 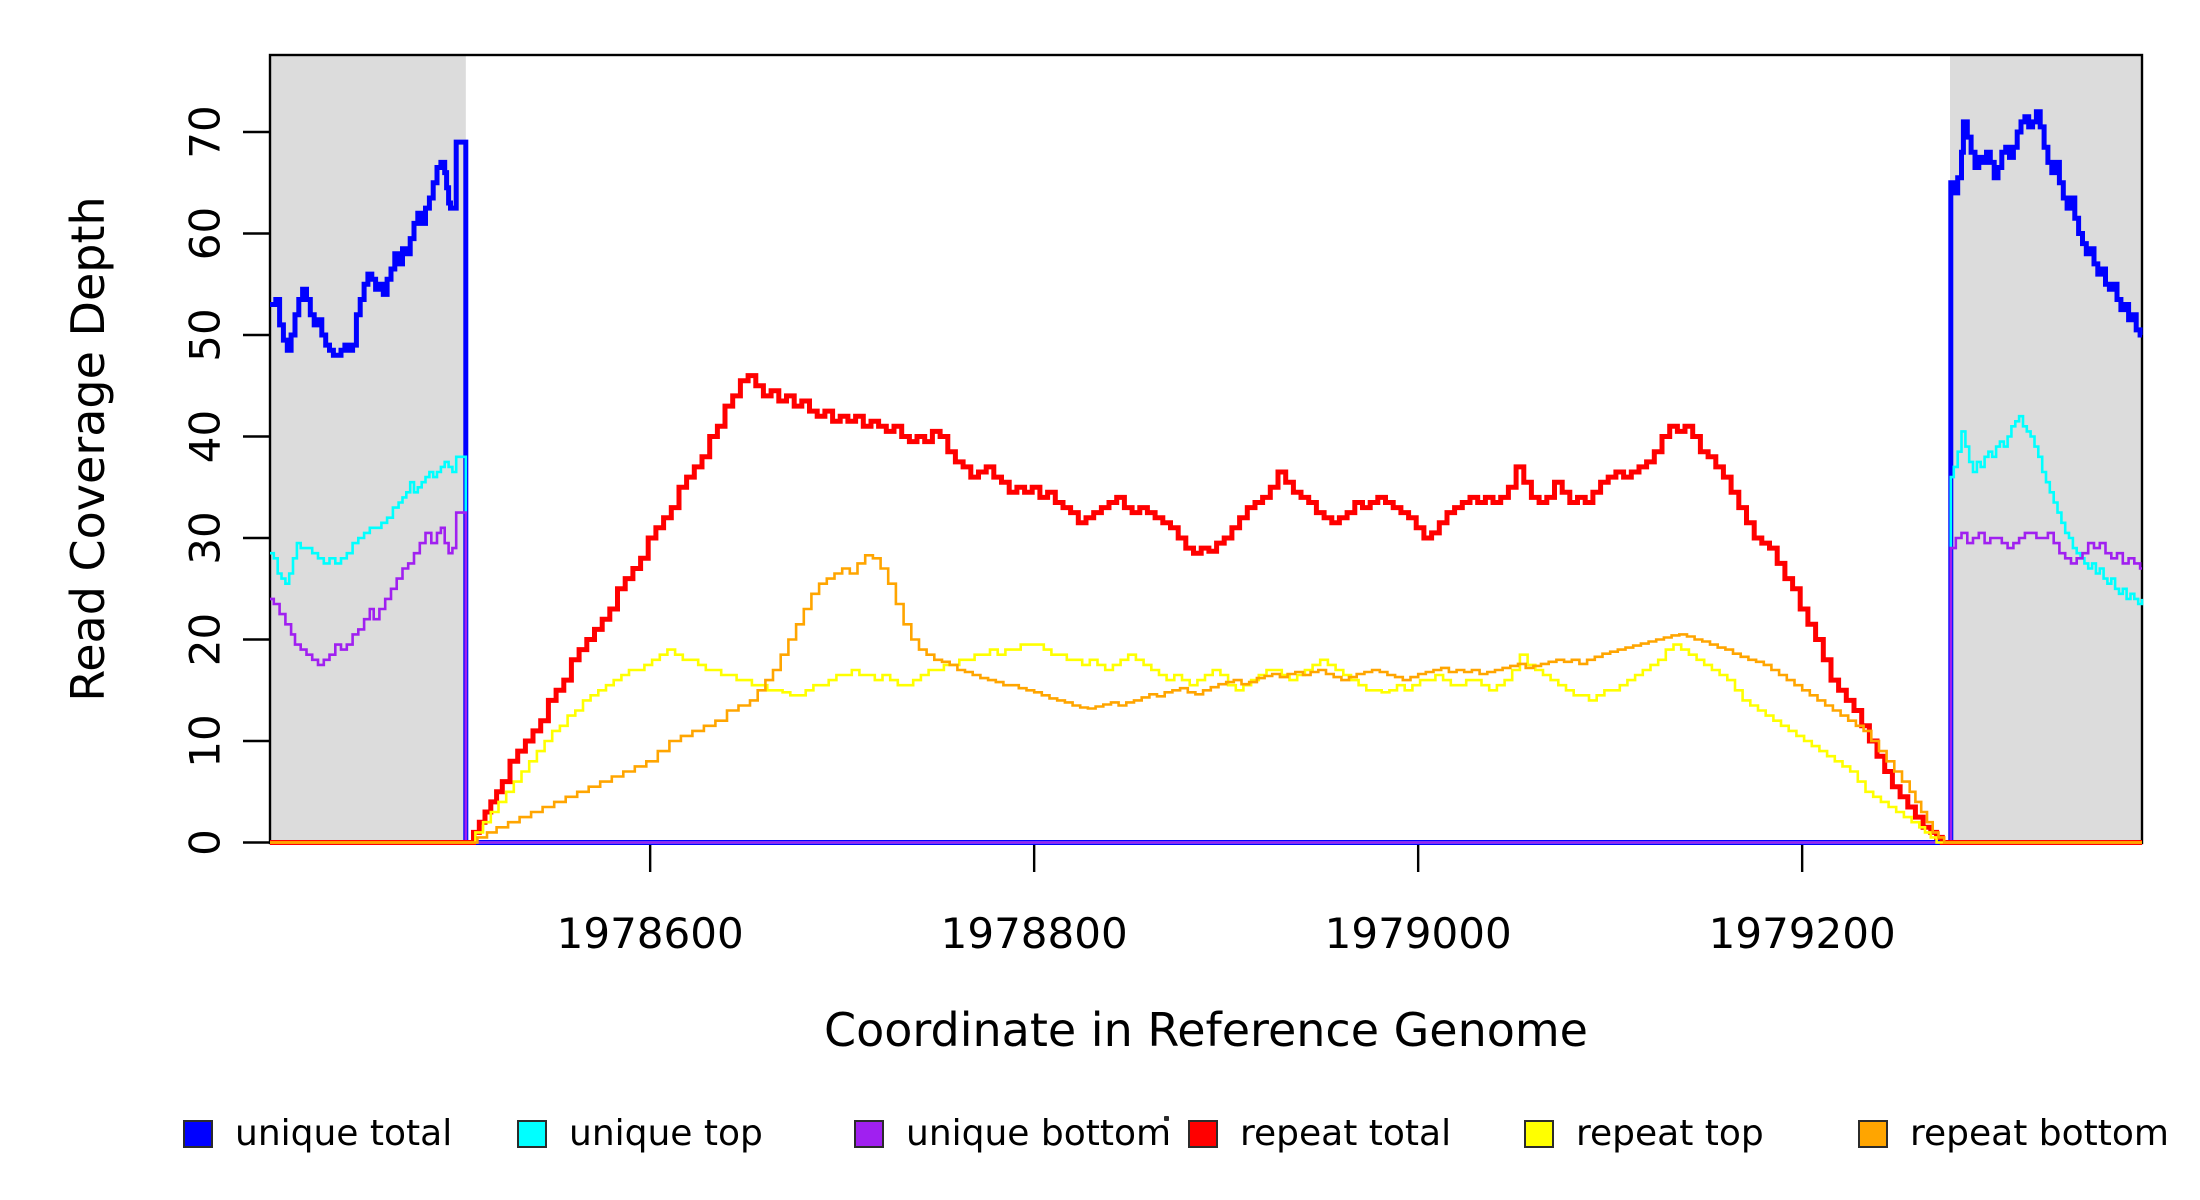 What do you see at coordinates (88, 448) in the screenshot?
I see `y-axis-title: Read Coverage Depth` at bounding box center [88, 448].